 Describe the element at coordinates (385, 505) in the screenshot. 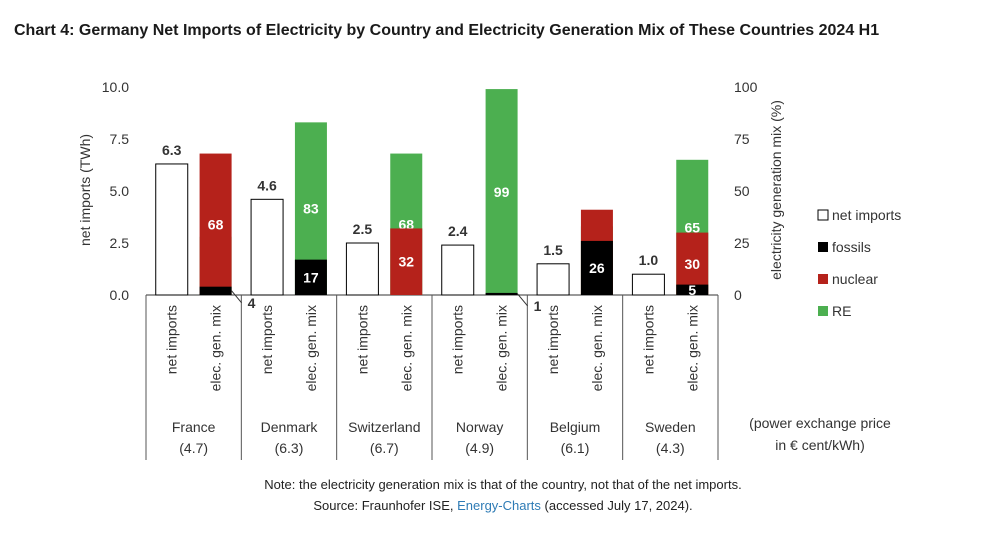

I see `source-prefix: Source: Fraunhofer ISE,` at that location.